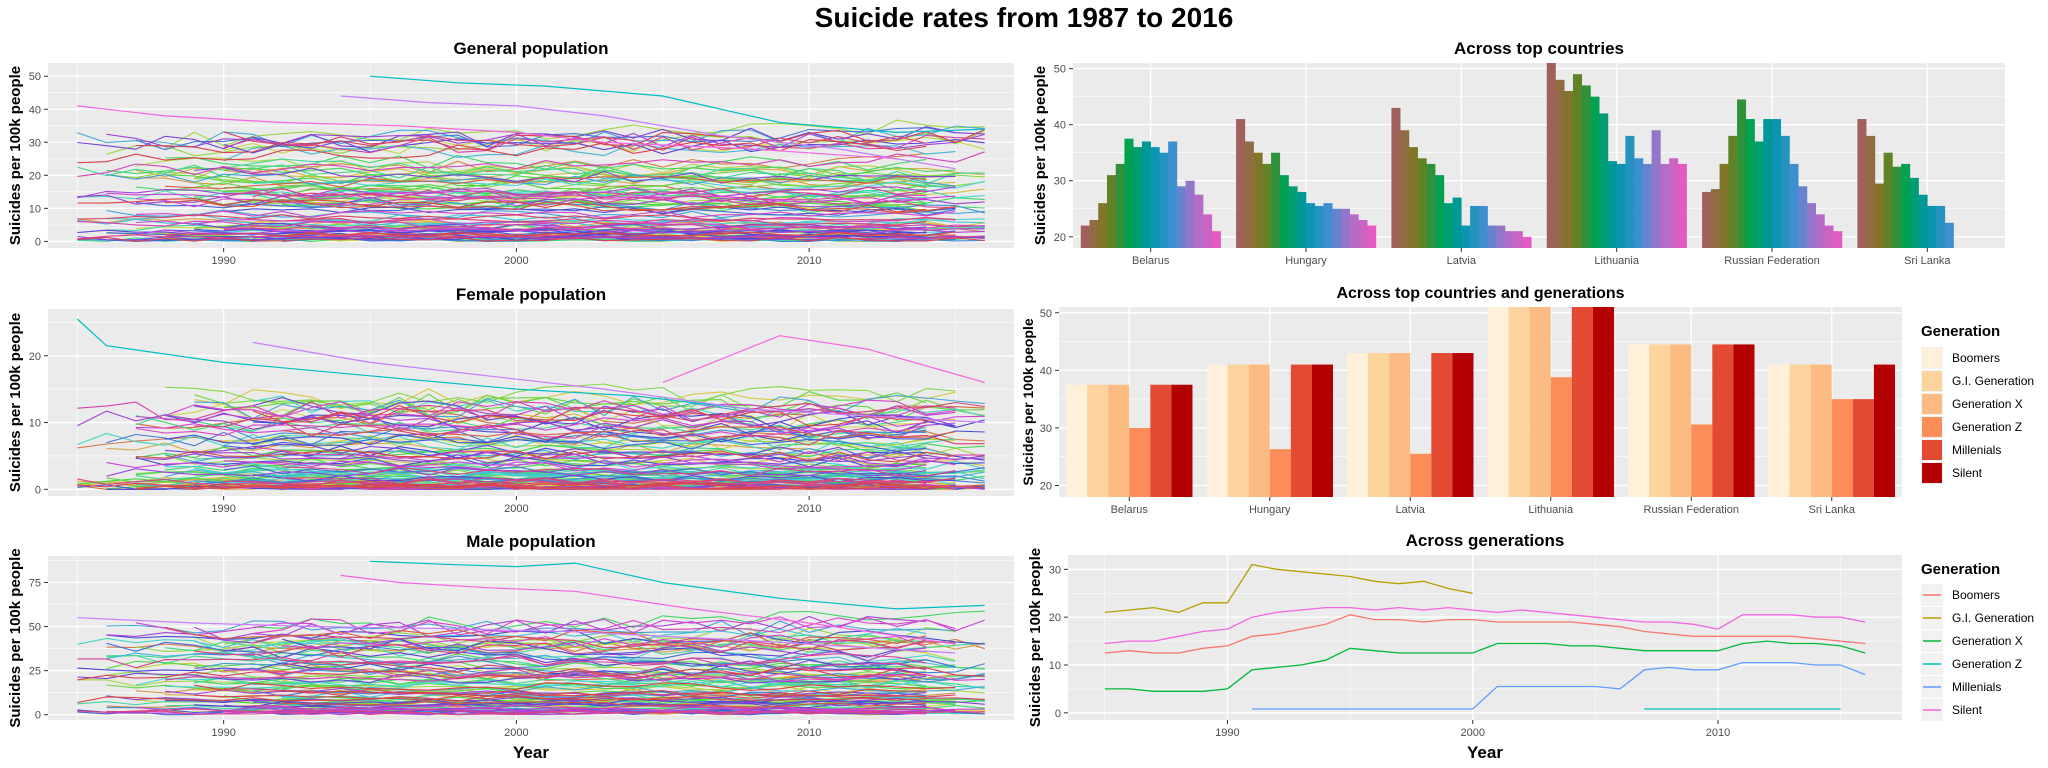 The image size is (2048, 768). I want to click on y-tick-label: 30, so click(1060, 182).